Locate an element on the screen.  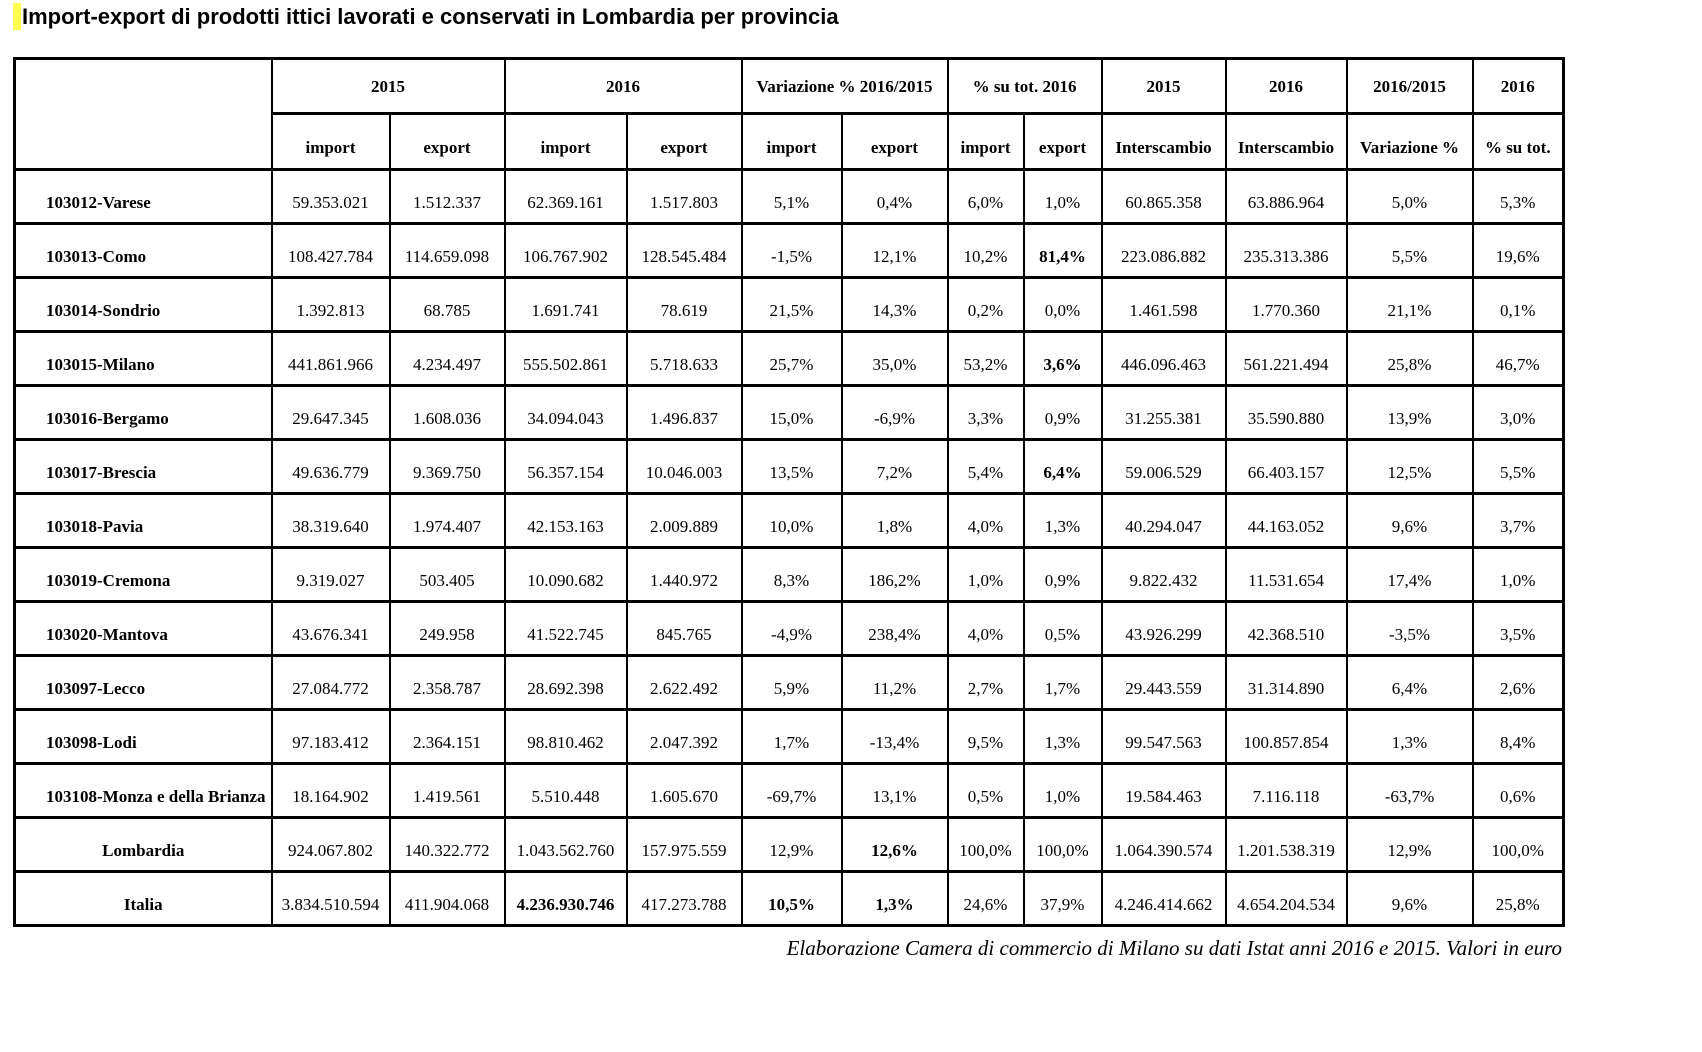
table-cell: 3,7% is located at coordinates (1518, 520).